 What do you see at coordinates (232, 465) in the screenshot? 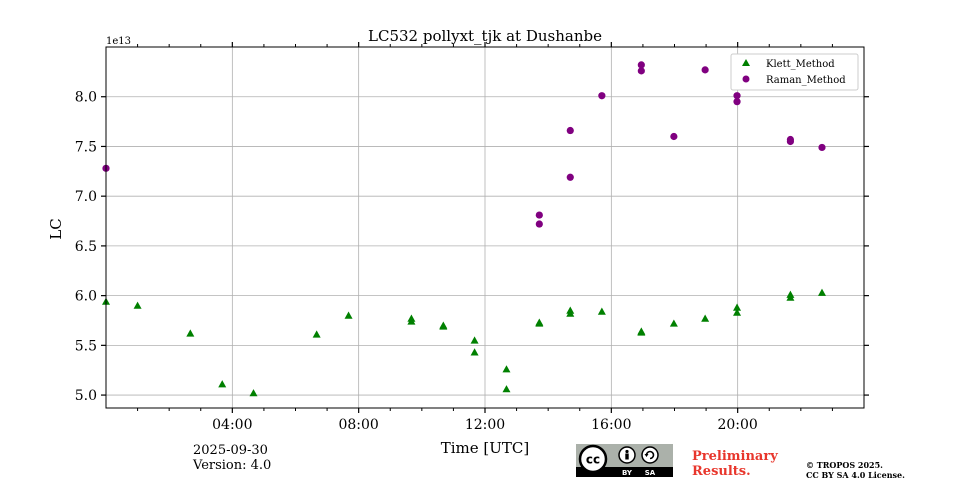
I see `footer-version: Version: 4.0` at bounding box center [232, 465].